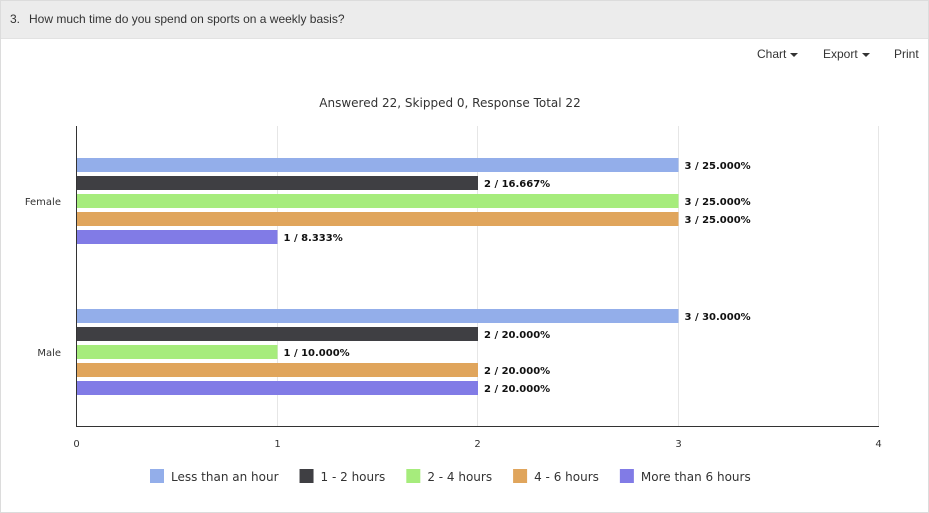 Image resolution: width=929 pixels, height=513 pixels. Describe the element at coordinates (15, 19) in the screenshot. I see `question-number: 3.` at that location.